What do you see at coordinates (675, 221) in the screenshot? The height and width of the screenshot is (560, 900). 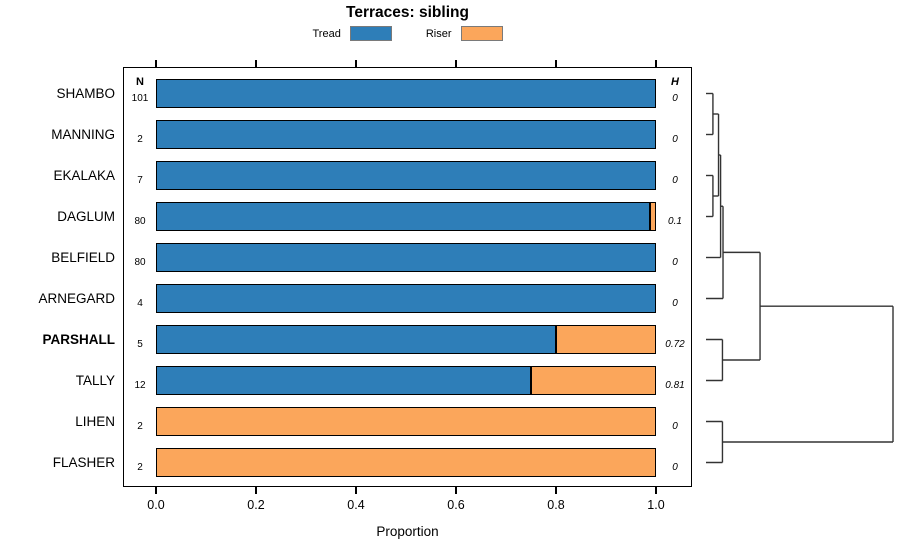 I see `h-value: 0.1` at bounding box center [675, 221].